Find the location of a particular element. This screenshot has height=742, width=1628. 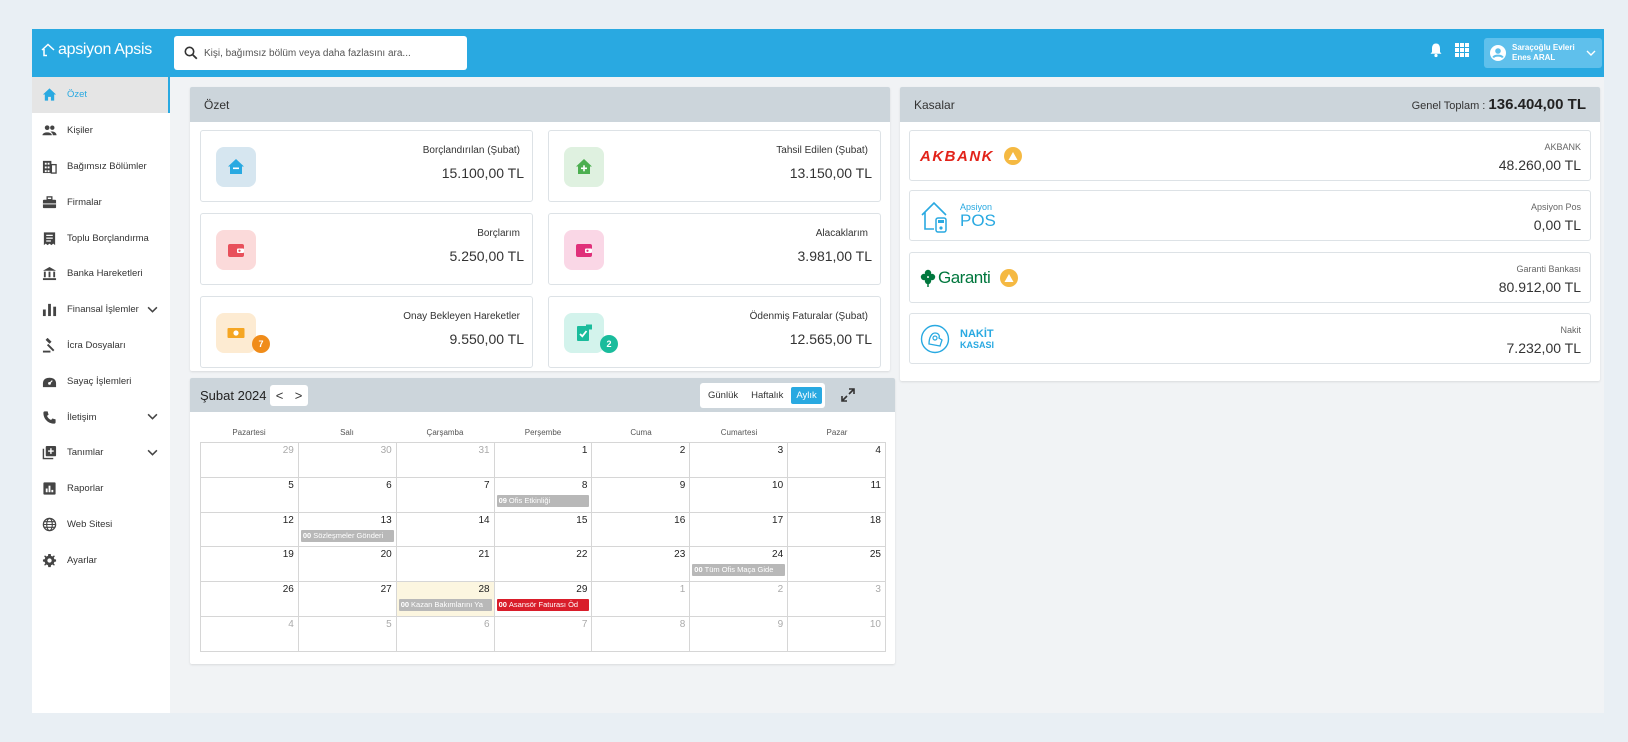

calendar-event: 00 Kazan Bakımlarını Ya is located at coordinates (445, 605).